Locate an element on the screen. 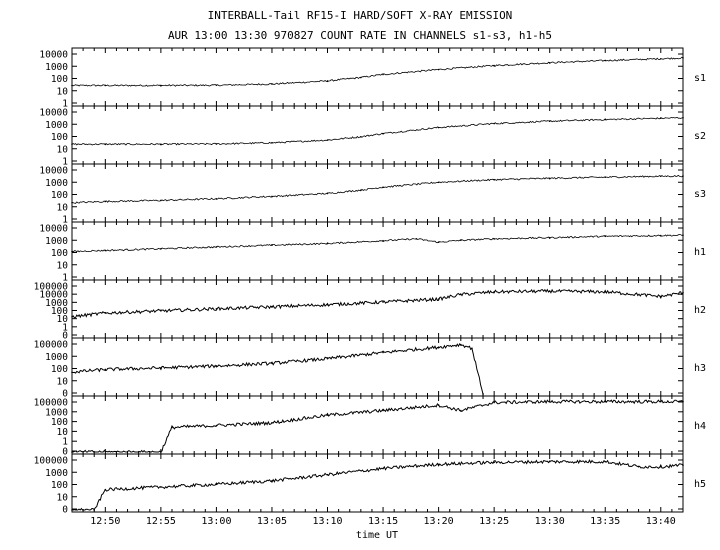 This screenshot has height=550, width=720. series-label: s1 is located at coordinates (700, 78).